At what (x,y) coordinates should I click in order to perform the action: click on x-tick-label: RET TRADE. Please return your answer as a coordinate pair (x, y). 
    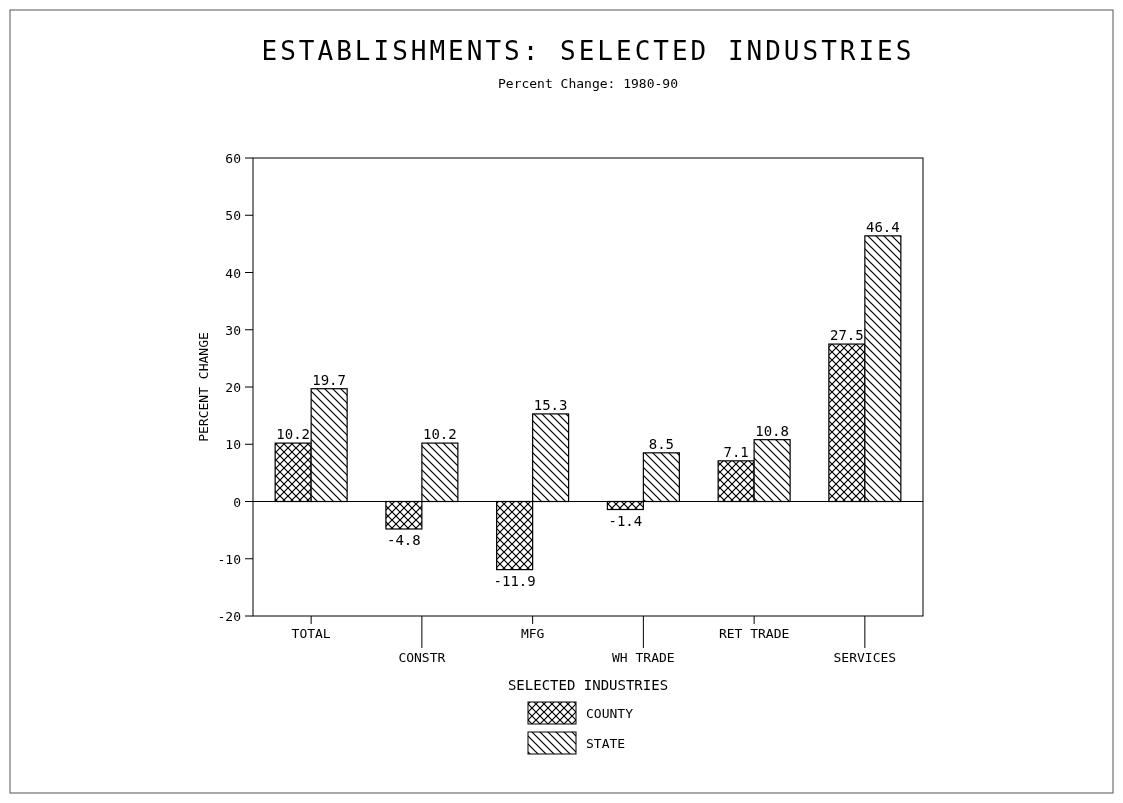
    Looking at the image, I should click on (754, 633).